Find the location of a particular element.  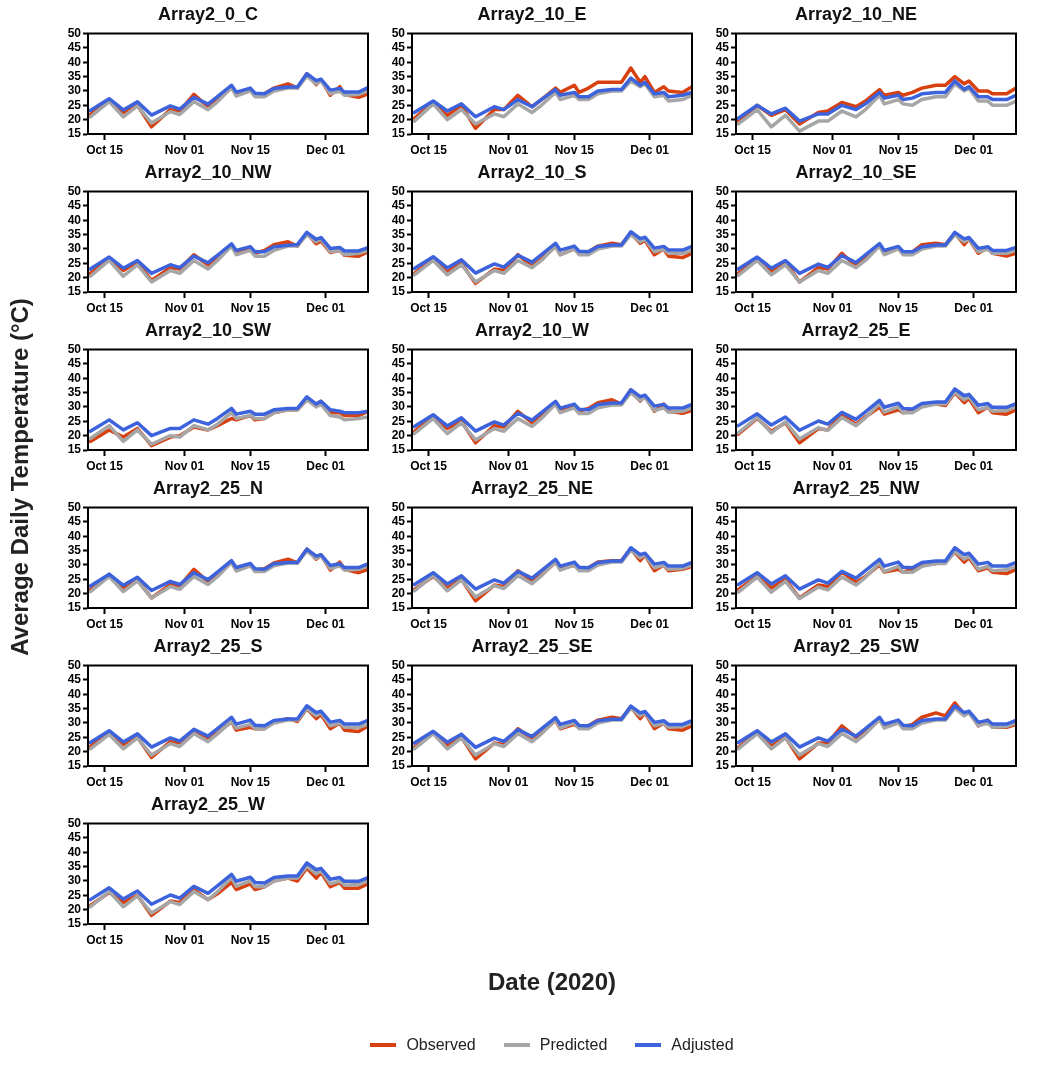

x-axis-title: Date (2020) is located at coordinates (552, 982).